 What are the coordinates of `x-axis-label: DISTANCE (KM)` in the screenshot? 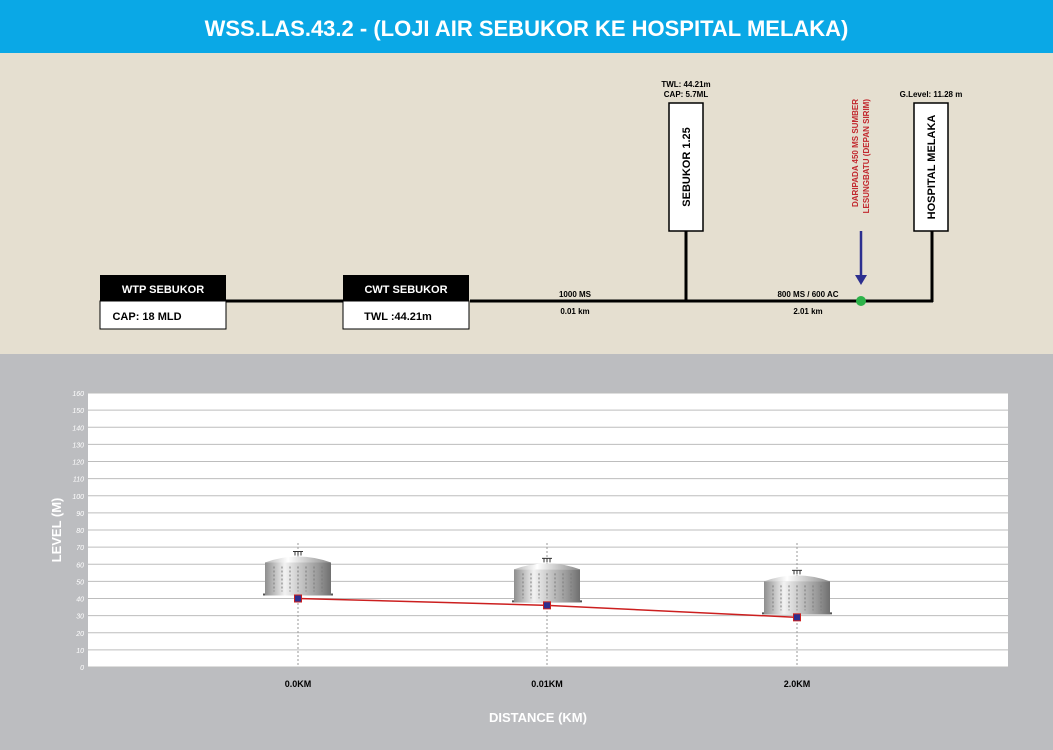 It's located at (538, 717).